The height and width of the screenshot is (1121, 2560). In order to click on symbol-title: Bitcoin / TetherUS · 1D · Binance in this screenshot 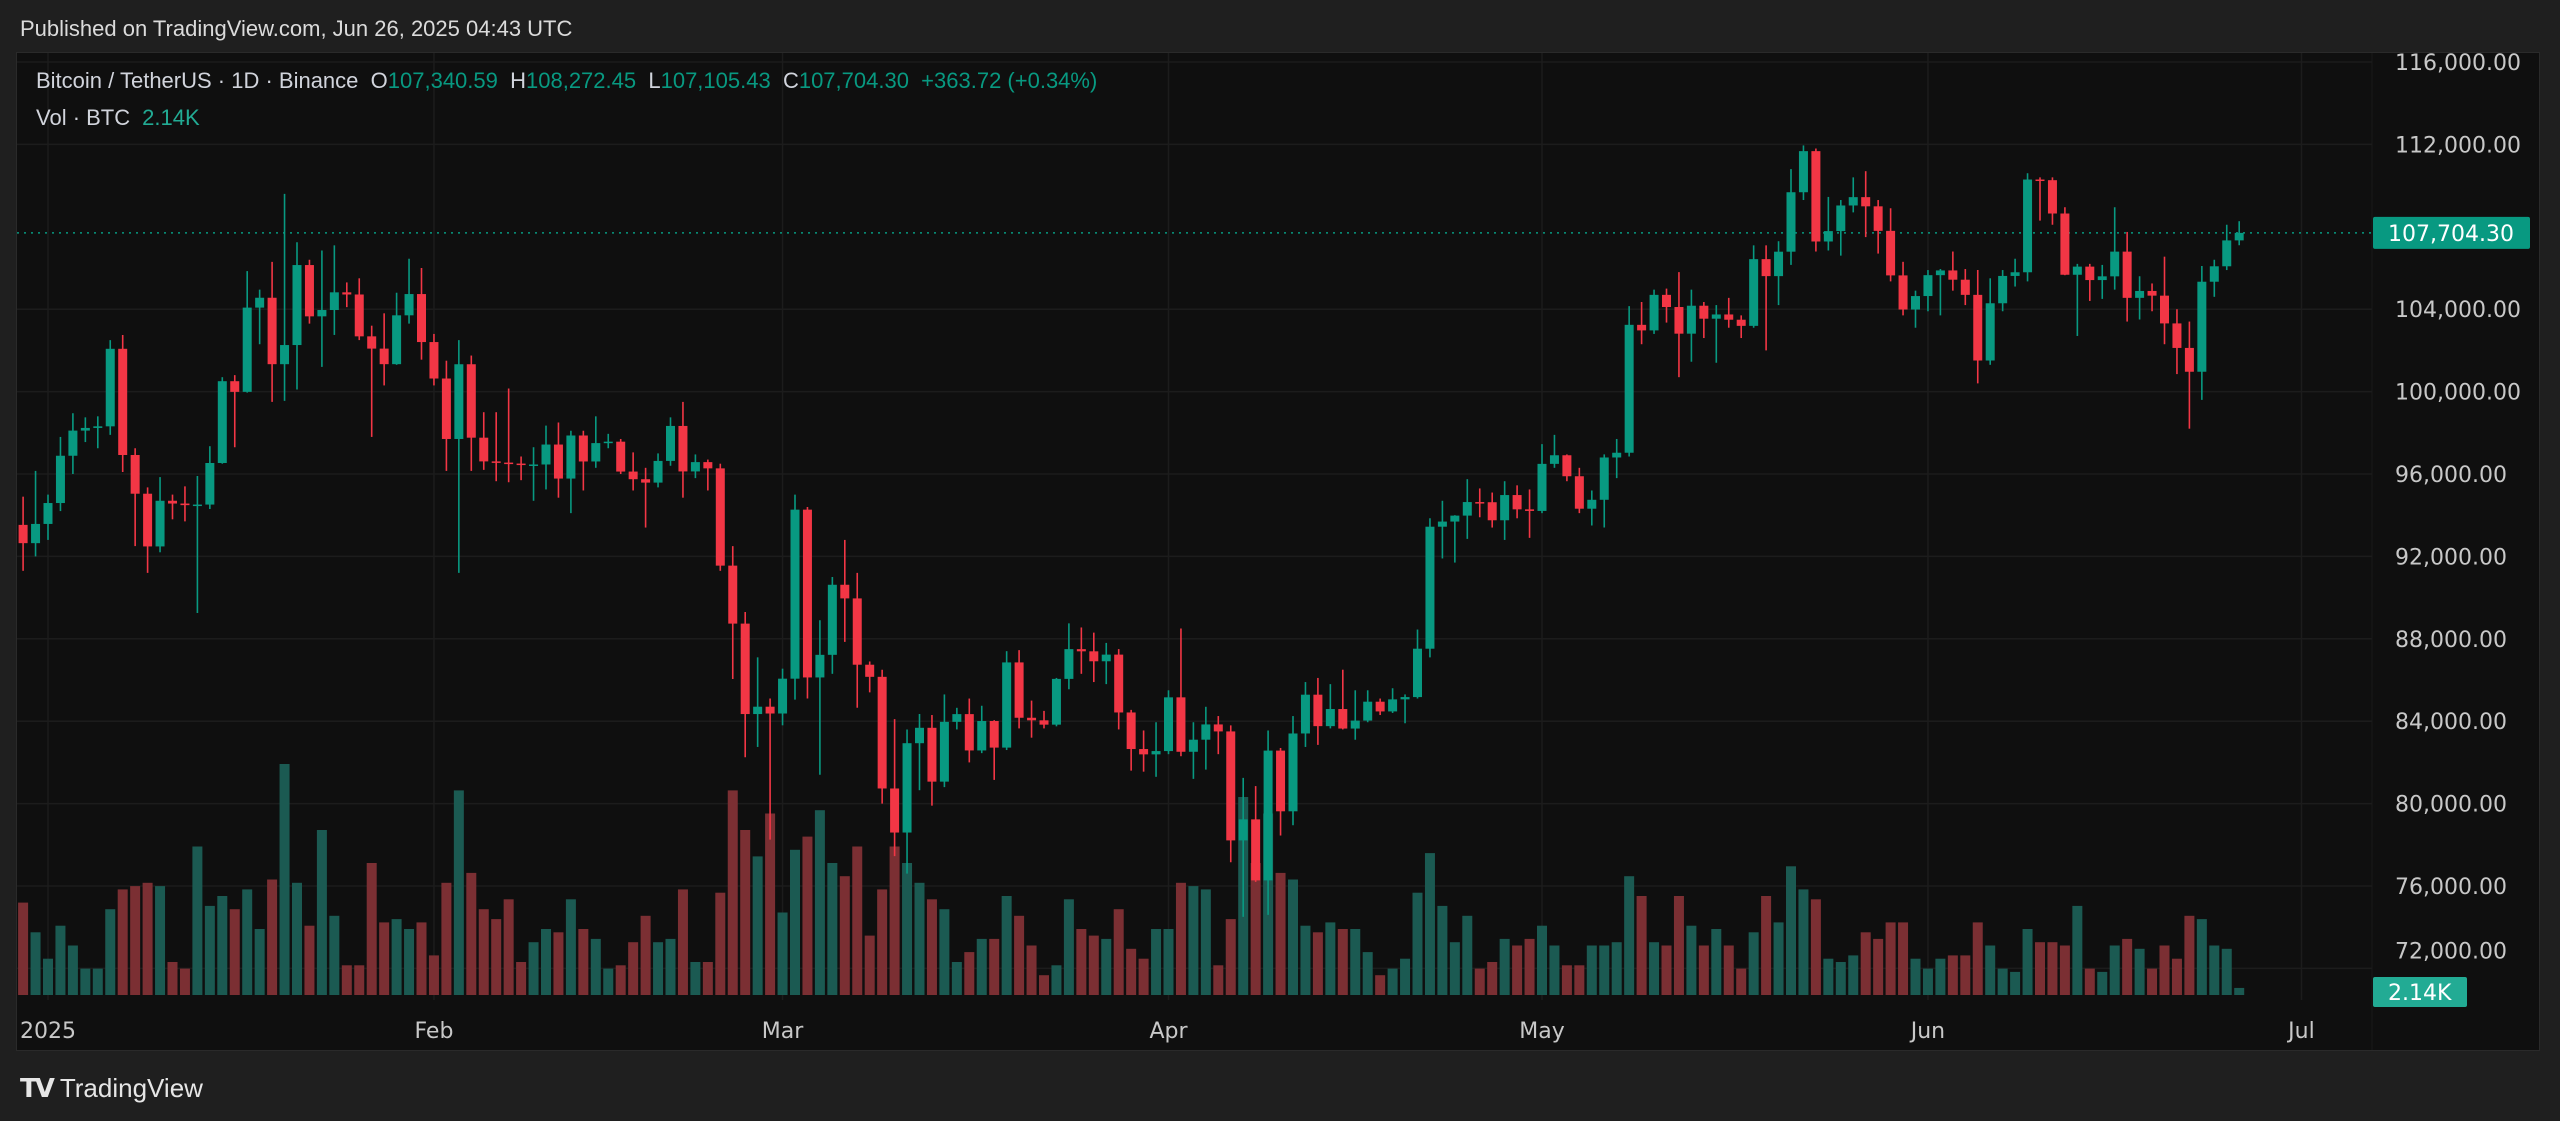, I will do `click(197, 80)`.